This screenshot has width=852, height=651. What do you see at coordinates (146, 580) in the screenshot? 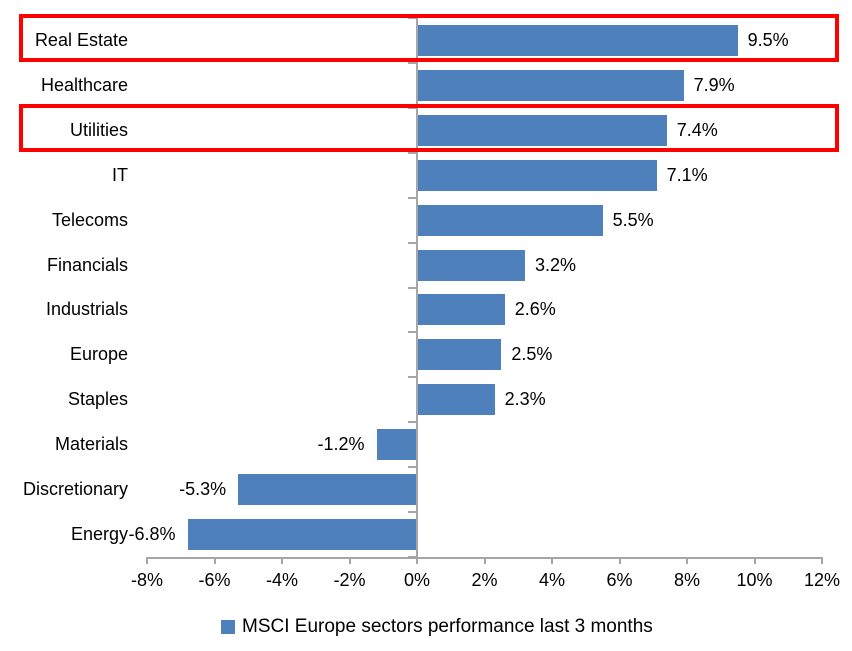
I see `x-tick-label--8-: -8%` at bounding box center [146, 580].